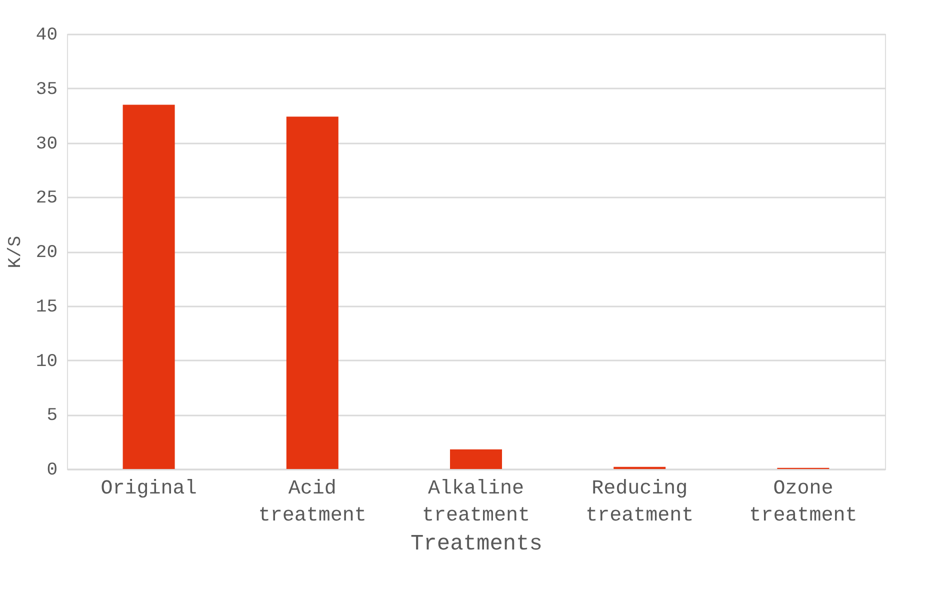 The height and width of the screenshot is (598, 947). Describe the element at coordinates (803, 503) in the screenshot. I see `x-tick-label: Ozone treatment` at that location.